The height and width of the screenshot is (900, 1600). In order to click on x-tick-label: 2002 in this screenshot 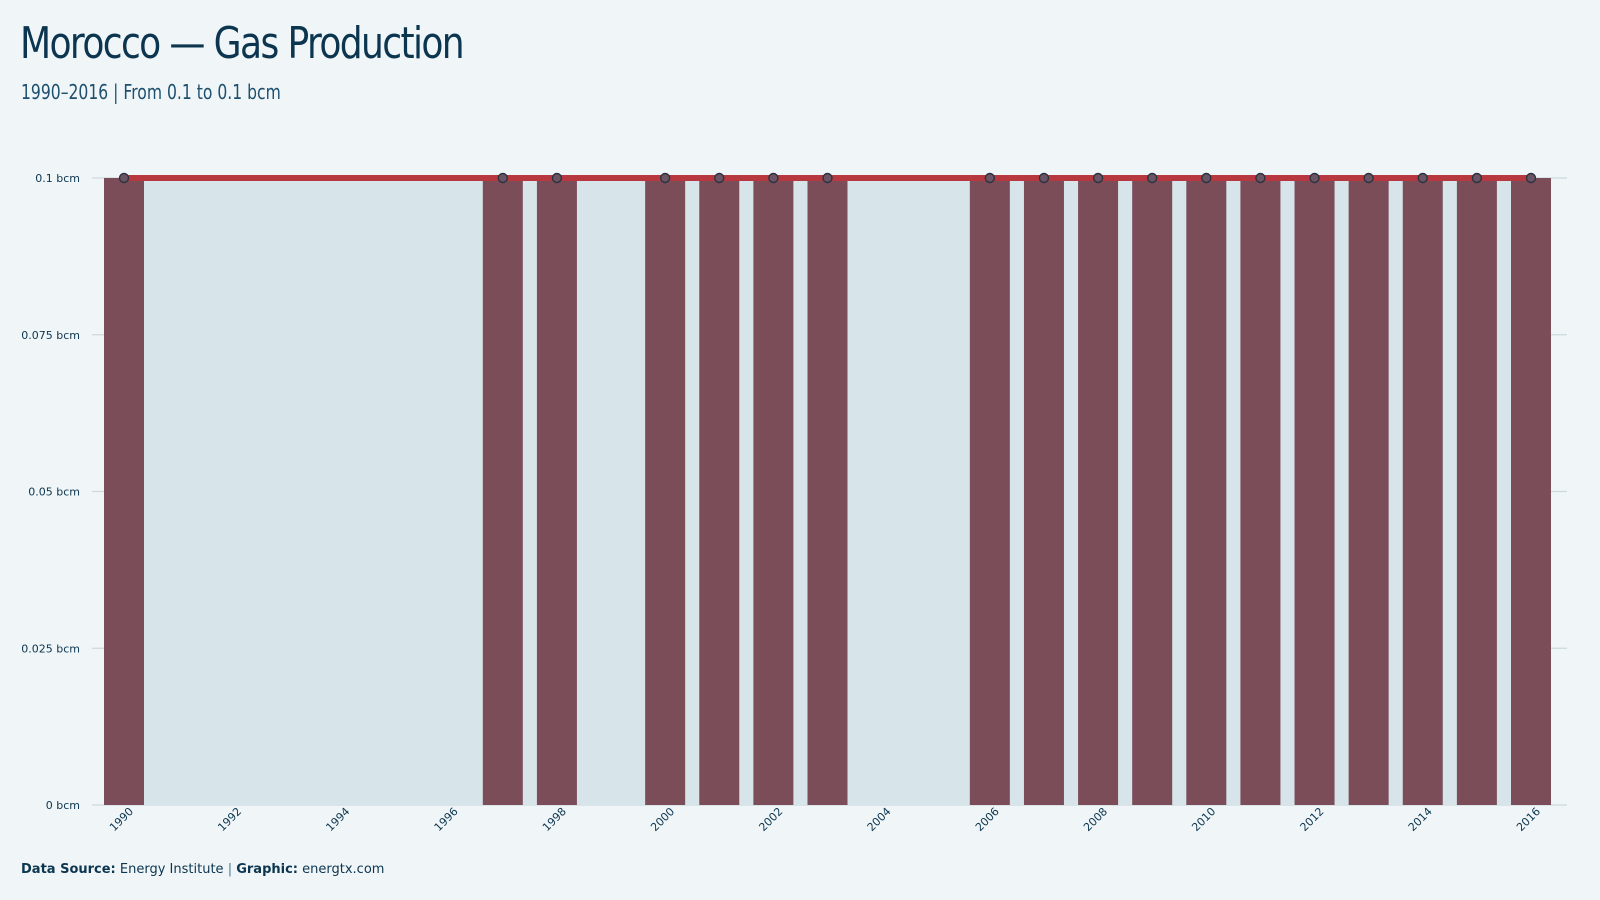, I will do `click(770, 819)`.